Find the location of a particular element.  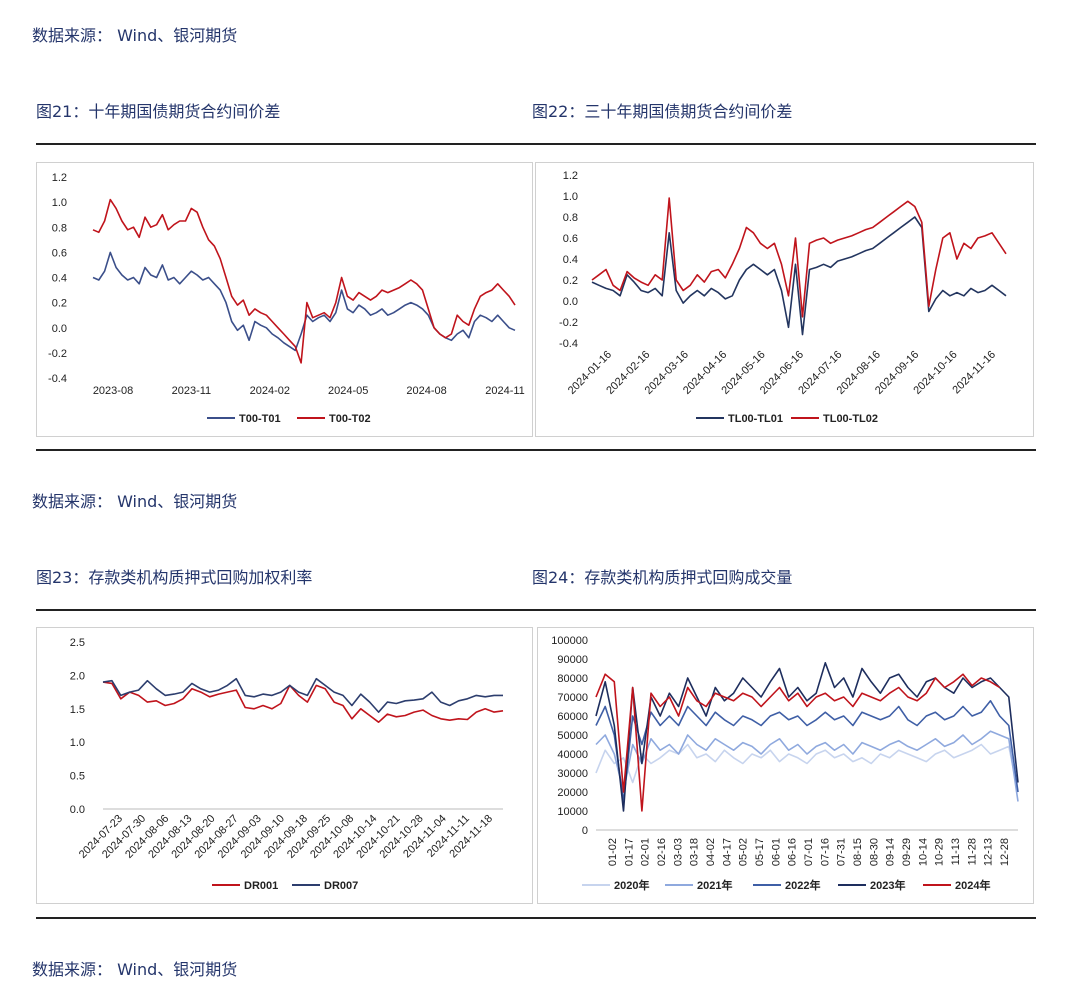

legend-label: 2024年 is located at coordinates (972, 885).